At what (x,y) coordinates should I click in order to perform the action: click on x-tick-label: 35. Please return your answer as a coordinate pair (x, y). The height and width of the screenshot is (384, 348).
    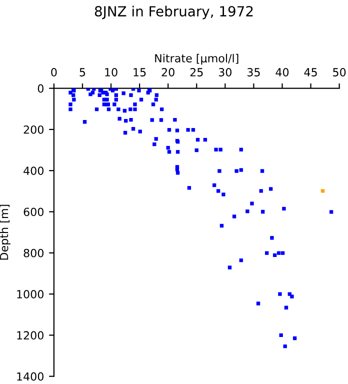
    Looking at the image, I should click on (253, 72).